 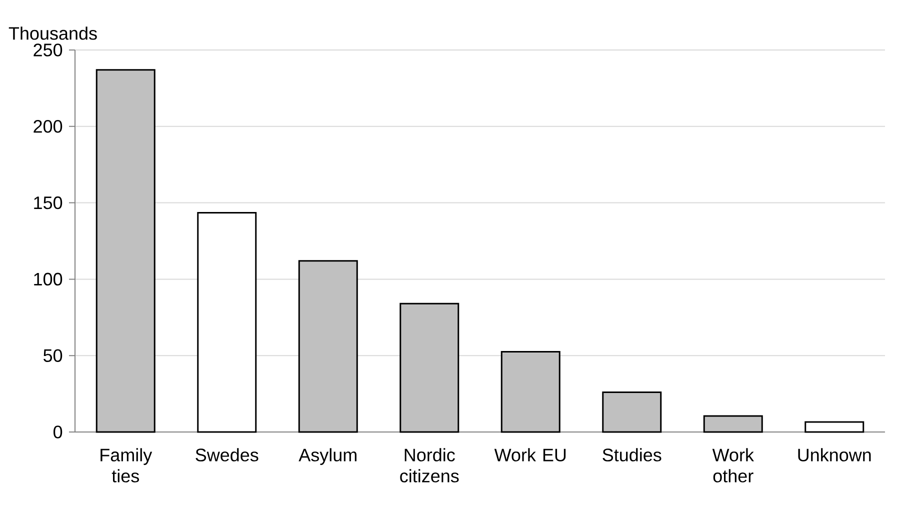 I want to click on y-axis-title: Thousands, so click(x=52, y=33).